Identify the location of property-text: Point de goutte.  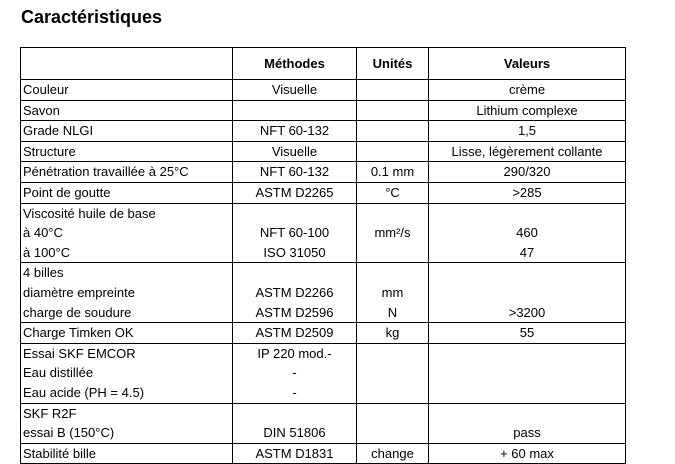
(67, 192).